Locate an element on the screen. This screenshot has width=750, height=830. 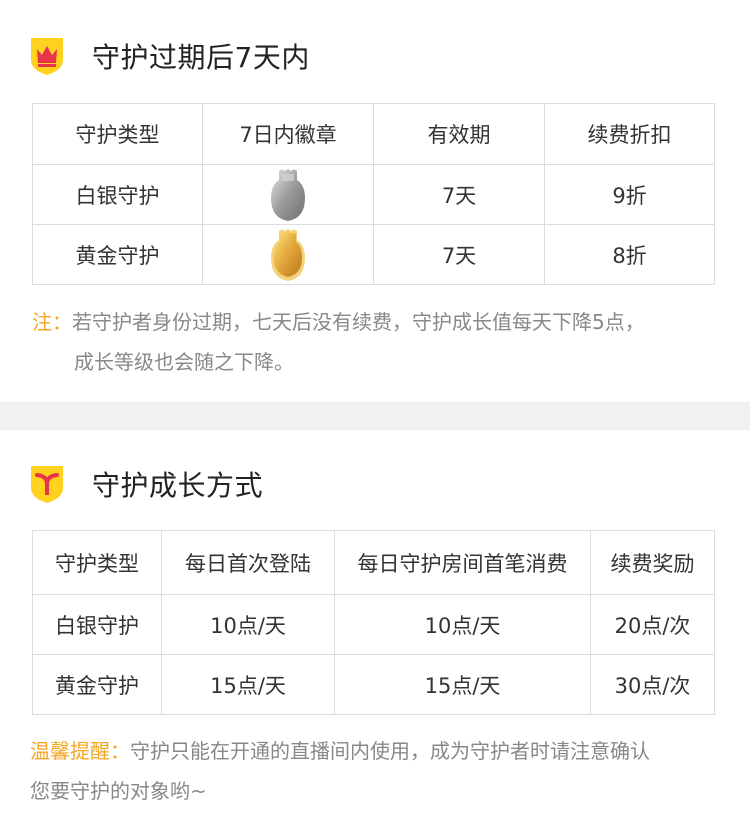
note-text-line2: 成长等级也会随之下降。 is located at coordinates (184, 362).